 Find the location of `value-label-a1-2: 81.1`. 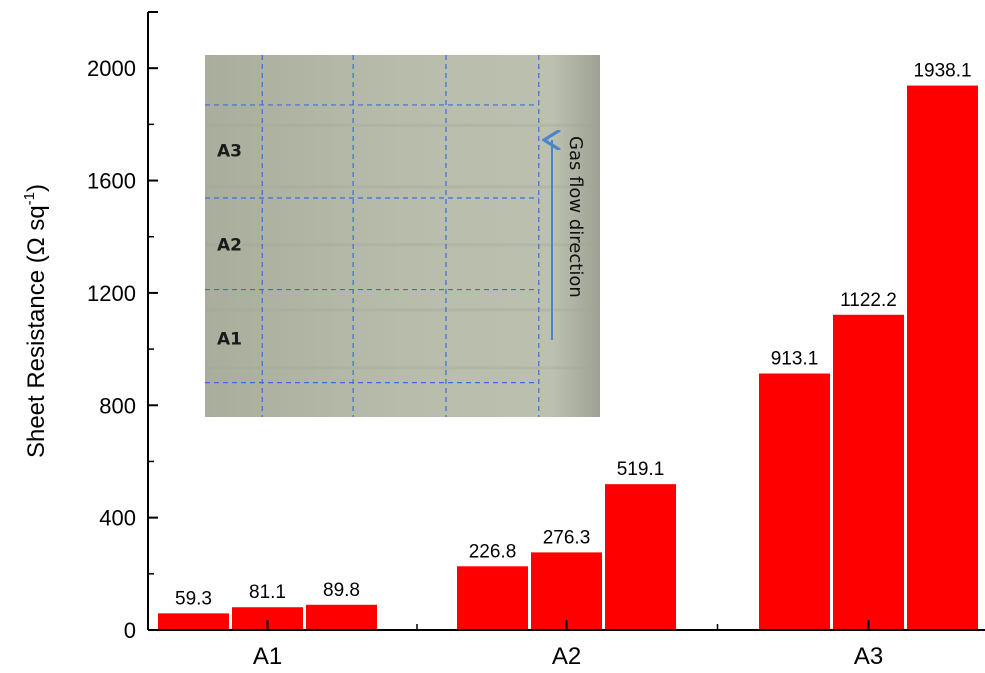

value-label-a1-2: 81.1 is located at coordinates (267, 592).